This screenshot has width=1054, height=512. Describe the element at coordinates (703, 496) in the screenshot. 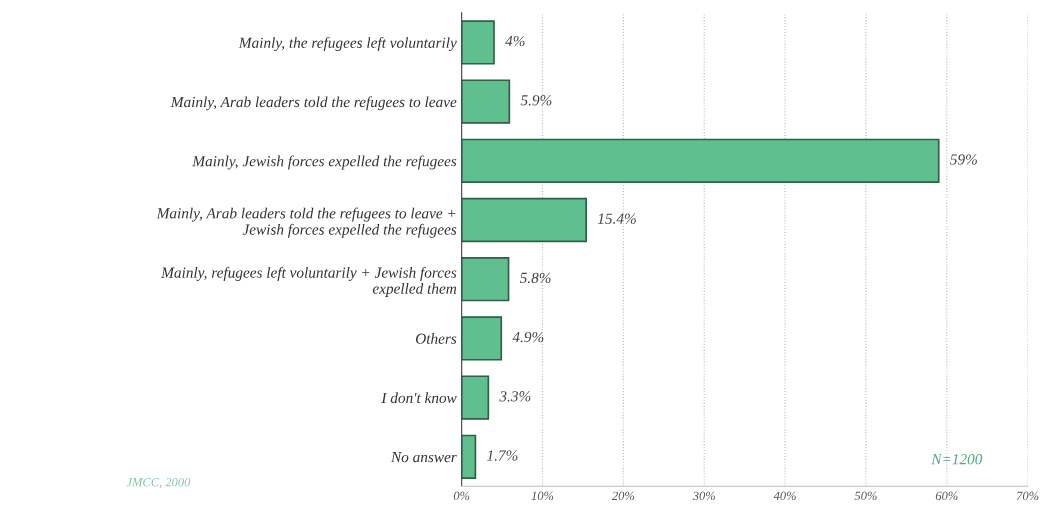

I see `x-tick-label: 30%` at that location.